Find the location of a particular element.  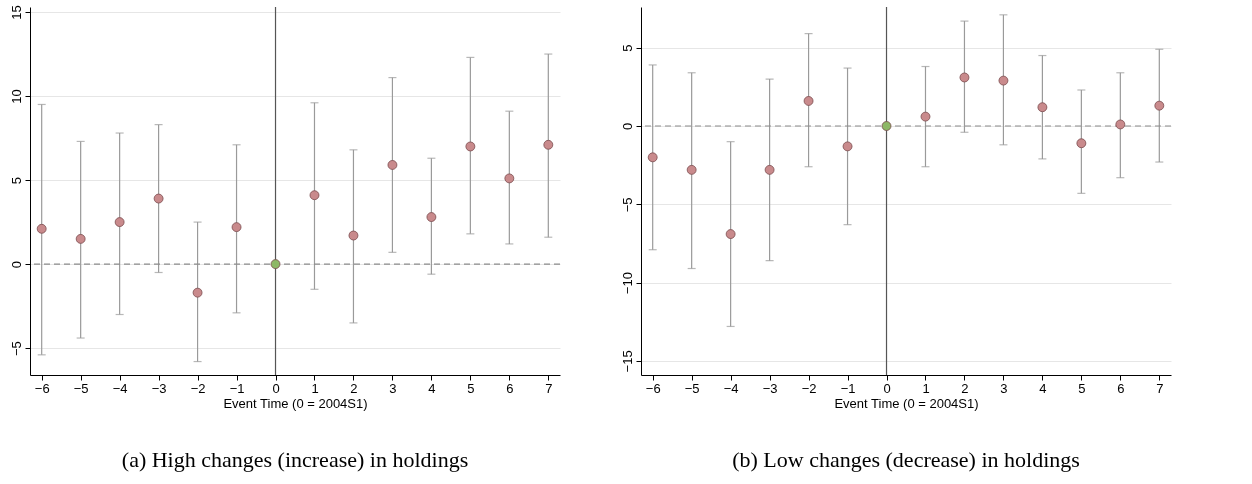

y-tick-label: 15 is located at coordinates (16, 12).